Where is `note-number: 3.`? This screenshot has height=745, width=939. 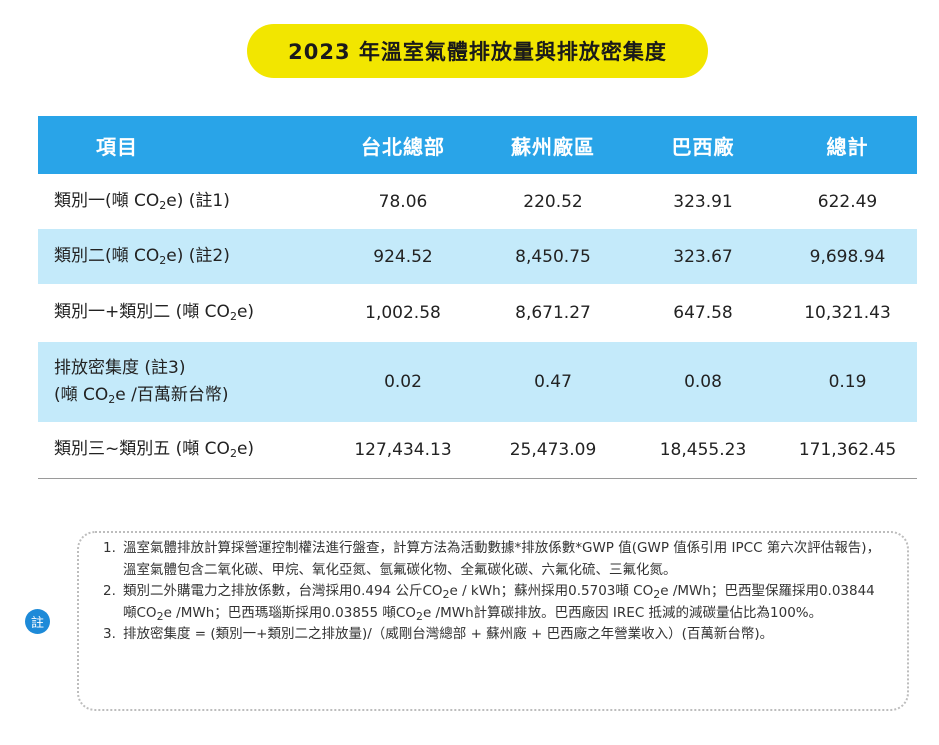
note-number: 3. is located at coordinates (109, 634).